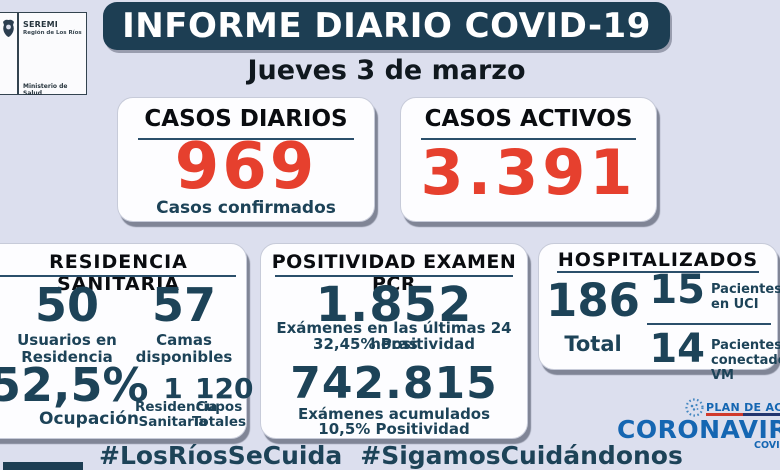  I want to click on plan-de-accion-label: PLAN DE ACCI, so click(743, 407).